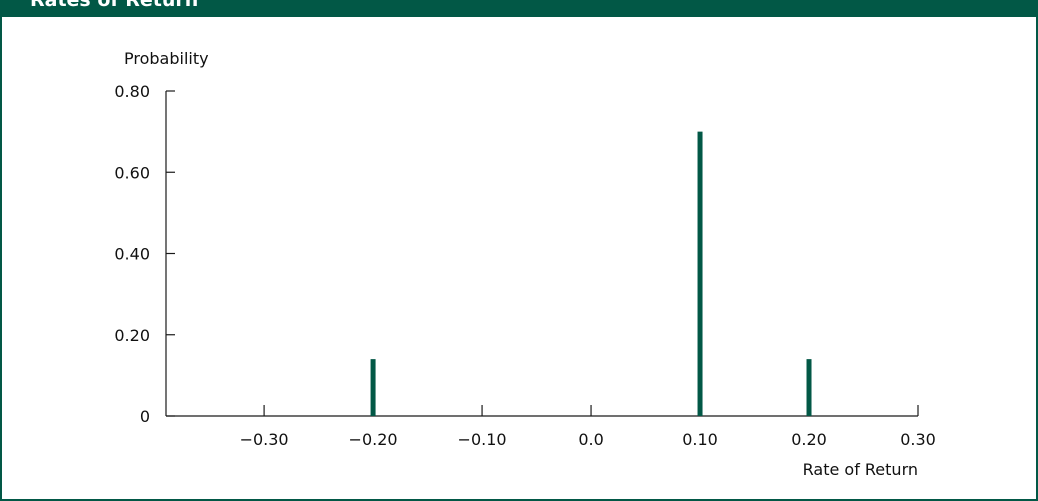  I want to click on x-tick-label: 0.10, so click(700, 439).